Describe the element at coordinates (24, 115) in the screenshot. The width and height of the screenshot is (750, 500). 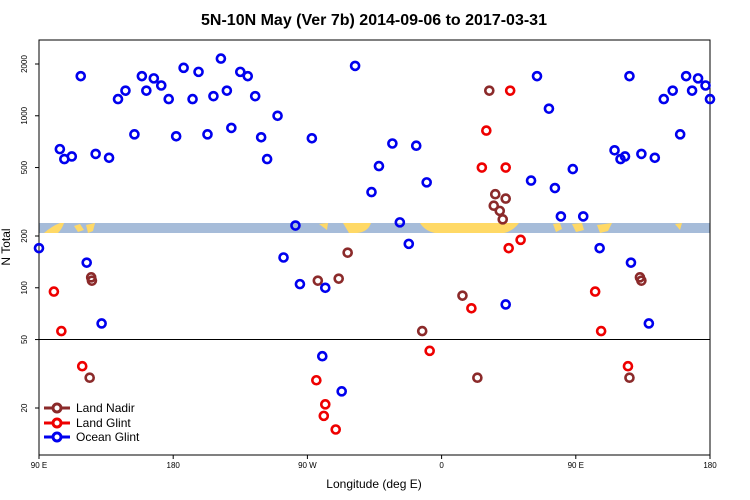
I see `y-tick-label: 1000` at that location.